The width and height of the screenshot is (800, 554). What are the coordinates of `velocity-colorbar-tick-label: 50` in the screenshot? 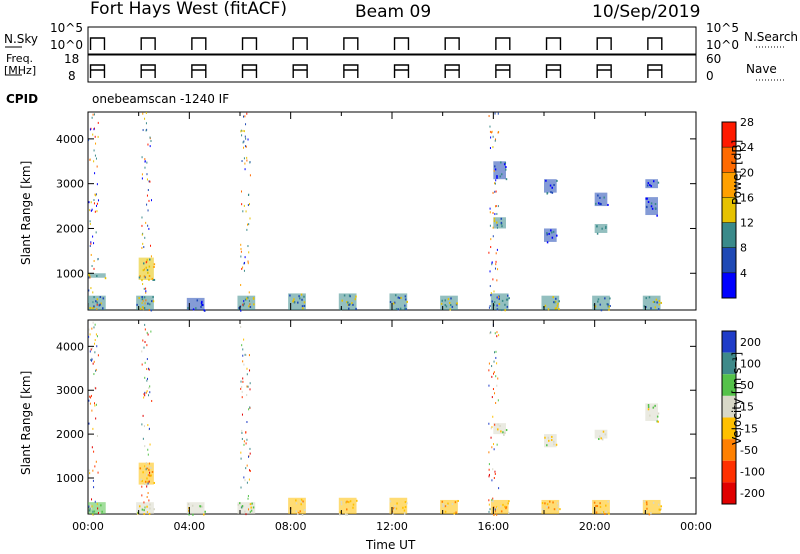 It's located at (747, 385).